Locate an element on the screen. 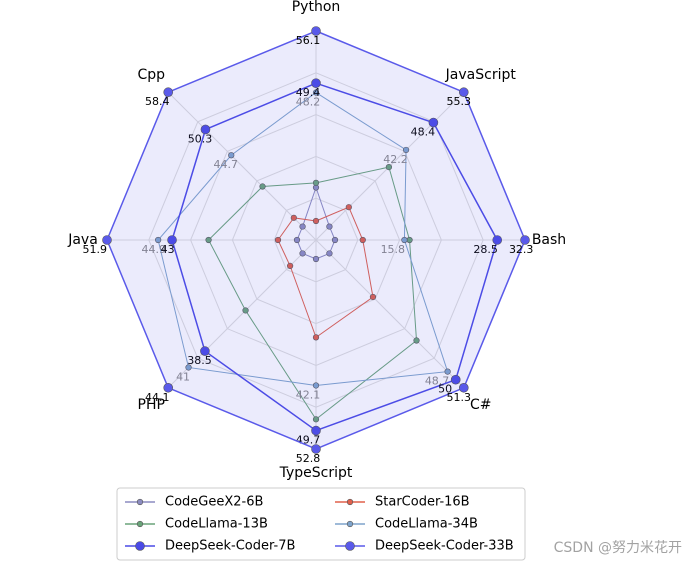 The height and width of the screenshot is (570, 688). value-label: 49.4 is located at coordinates (308, 92).